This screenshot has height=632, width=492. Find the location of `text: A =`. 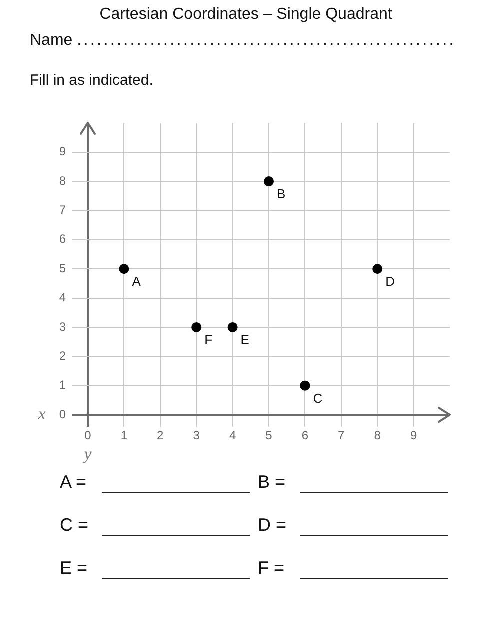

text: A = is located at coordinates (73, 482).